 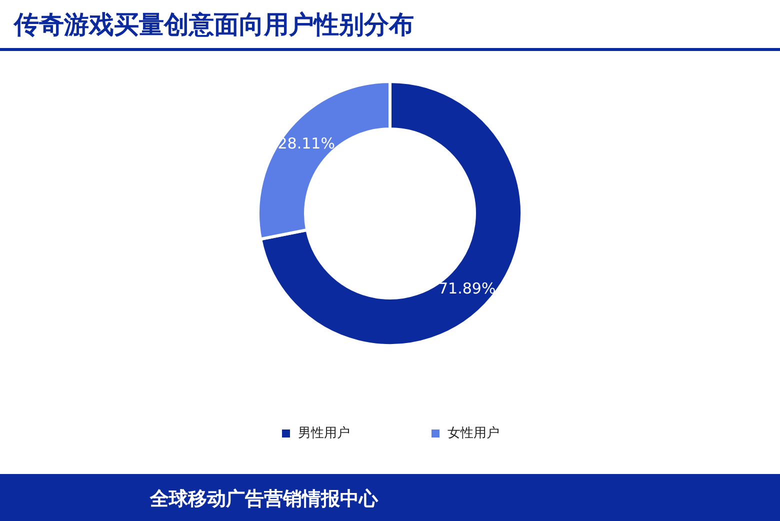 What do you see at coordinates (306, 143) in the screenshot?
I see `data-label: 28.11%` at bounding box center [306, 143].